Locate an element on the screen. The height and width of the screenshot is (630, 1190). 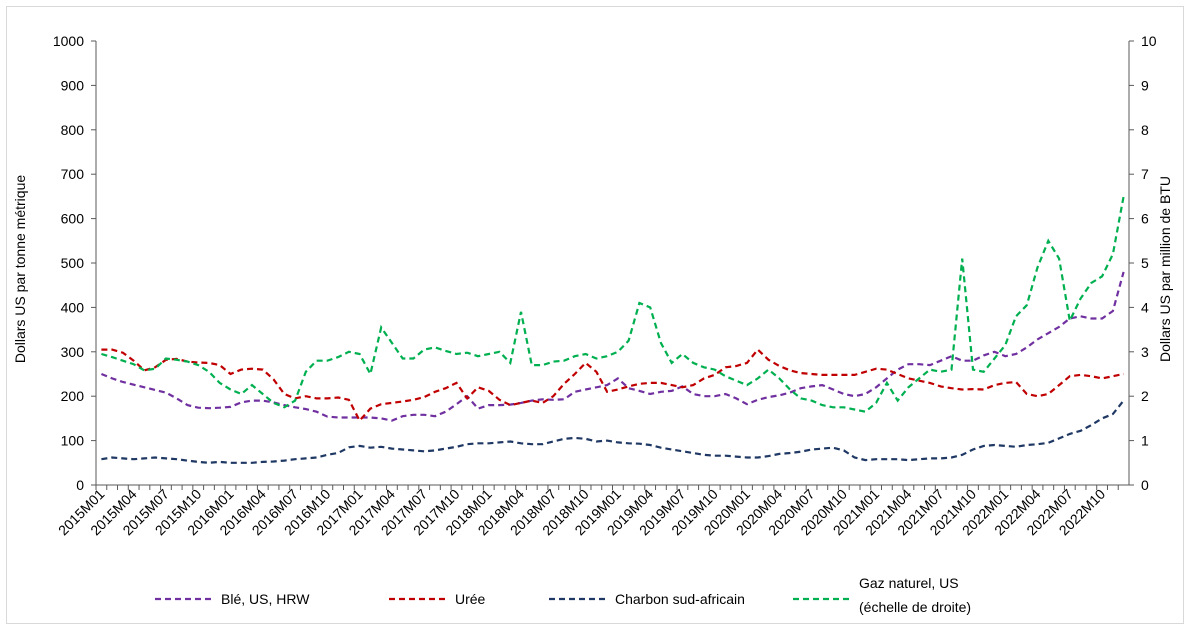
y-axis-title-left: Dollars US par tonne métrique is located at coordinates (20, 269).